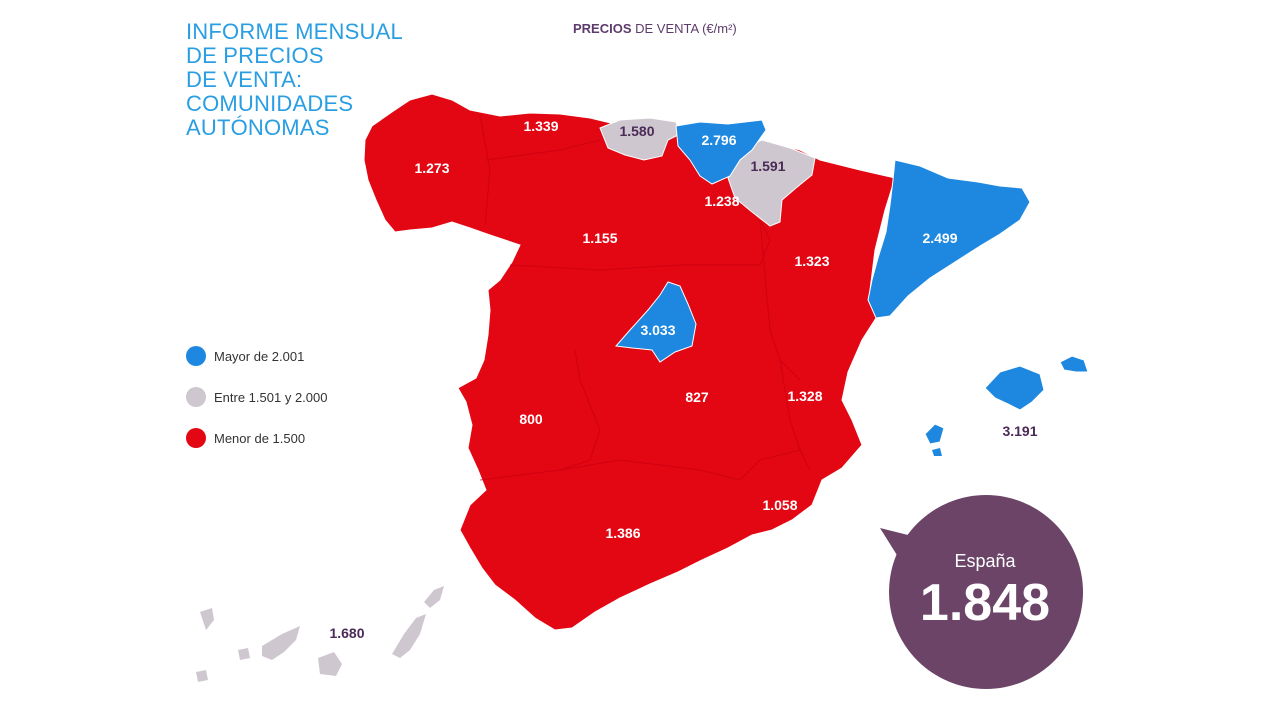 Image resolution: width=1280 pixels, height=720 pixels. Describe the element at coordinates (721, 152) in the screenshot. I see `region-pais-vasco` at that location.